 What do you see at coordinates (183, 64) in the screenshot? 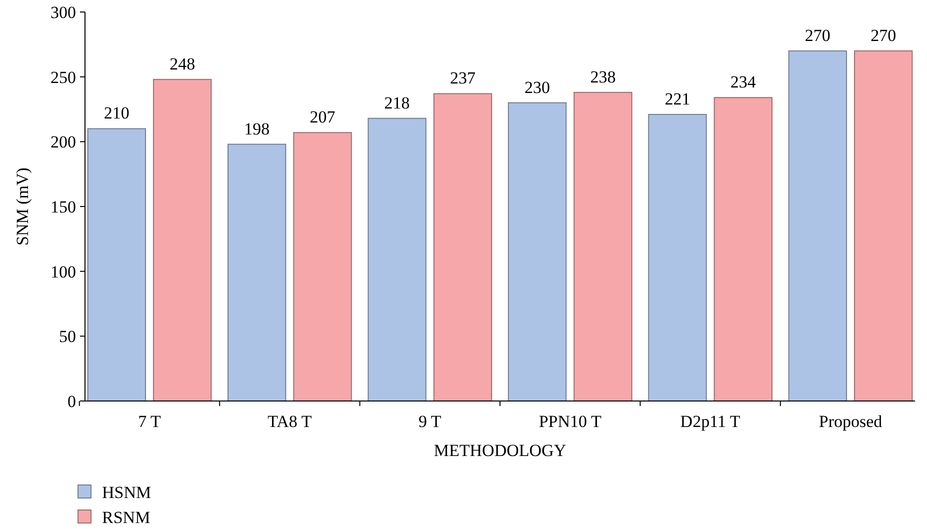
I see `data-label: 248` at bounding box center [183, 64].